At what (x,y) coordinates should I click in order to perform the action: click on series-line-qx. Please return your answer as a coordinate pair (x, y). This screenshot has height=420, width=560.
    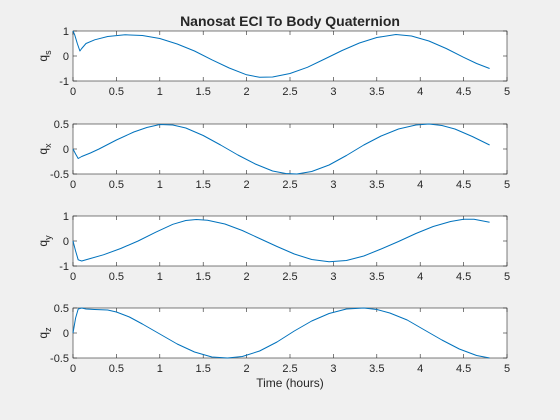
    Looking at the image, I should click on (281, 149).